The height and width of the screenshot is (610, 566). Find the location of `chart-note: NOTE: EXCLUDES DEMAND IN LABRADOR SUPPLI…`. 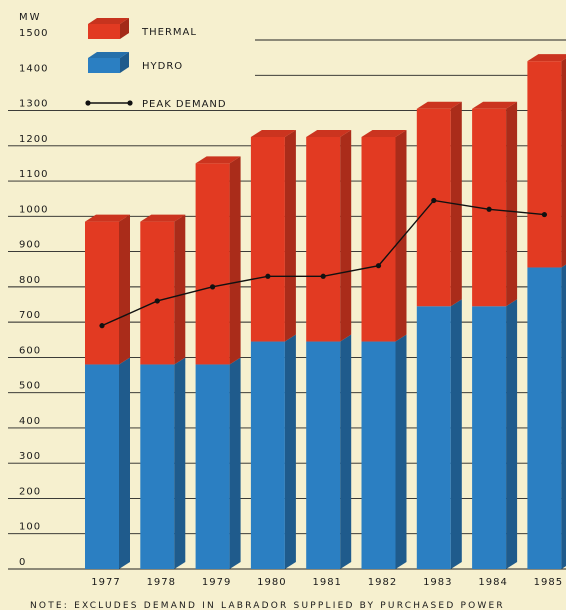

chart-note: NOTE: EXCLUDES DEMAND IN LABRADOR SUPPLI… is located at coordinates (267, 605).